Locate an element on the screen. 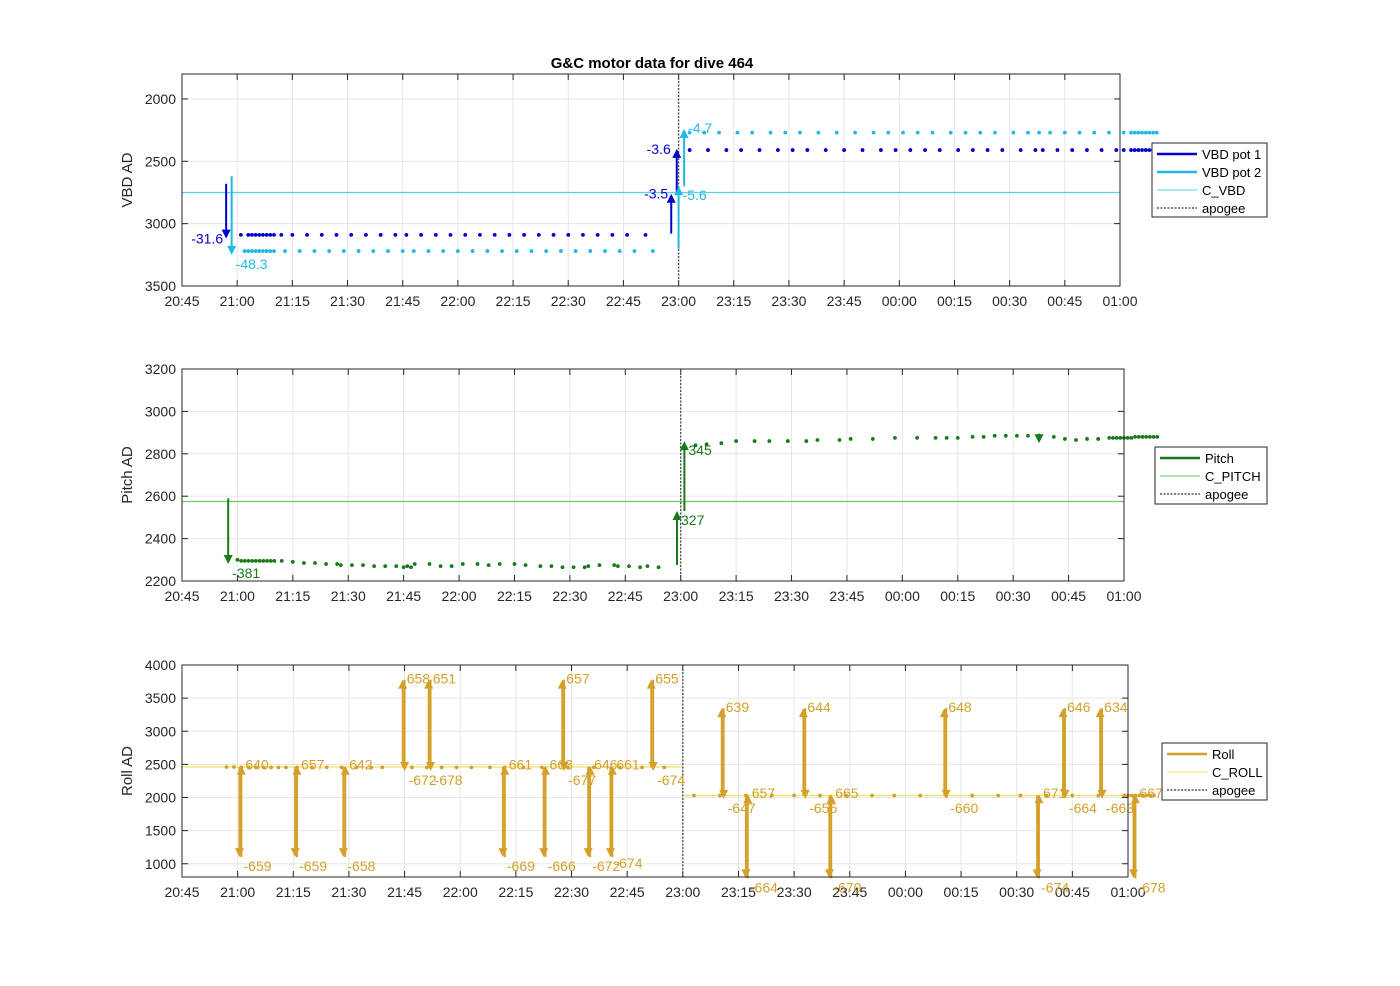  y-tick-label: 2400 is located at coordinates (160, 539).